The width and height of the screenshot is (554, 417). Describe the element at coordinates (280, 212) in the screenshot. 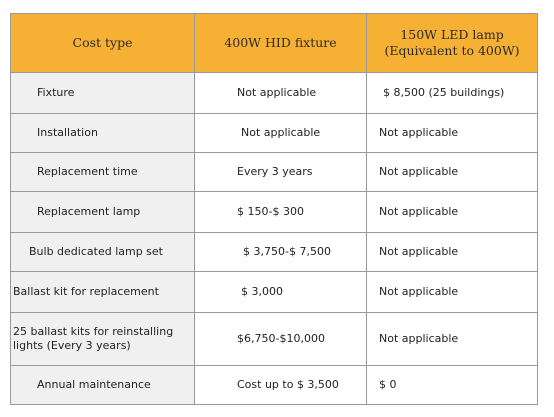

I see `hid-cost-cell: $ 150-$ 300` at that location.